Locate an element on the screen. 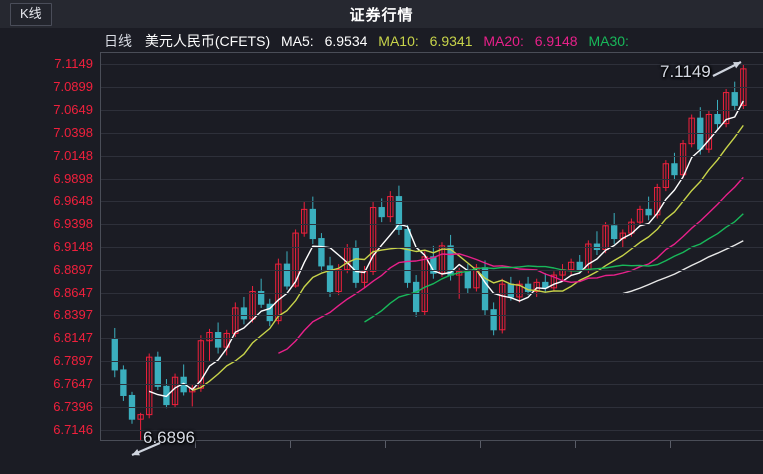 The width and height of the screenshot is (763, 474). ma-line-ma60 is located at coordinates (683, 267).